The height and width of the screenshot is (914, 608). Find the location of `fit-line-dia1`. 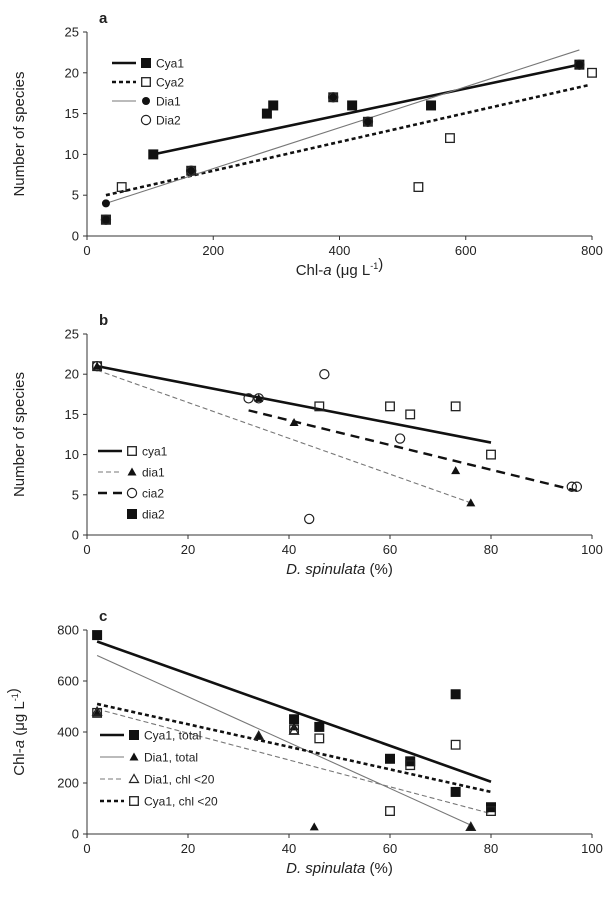

fit-line-dia1 is located at coordinates (284, 436).